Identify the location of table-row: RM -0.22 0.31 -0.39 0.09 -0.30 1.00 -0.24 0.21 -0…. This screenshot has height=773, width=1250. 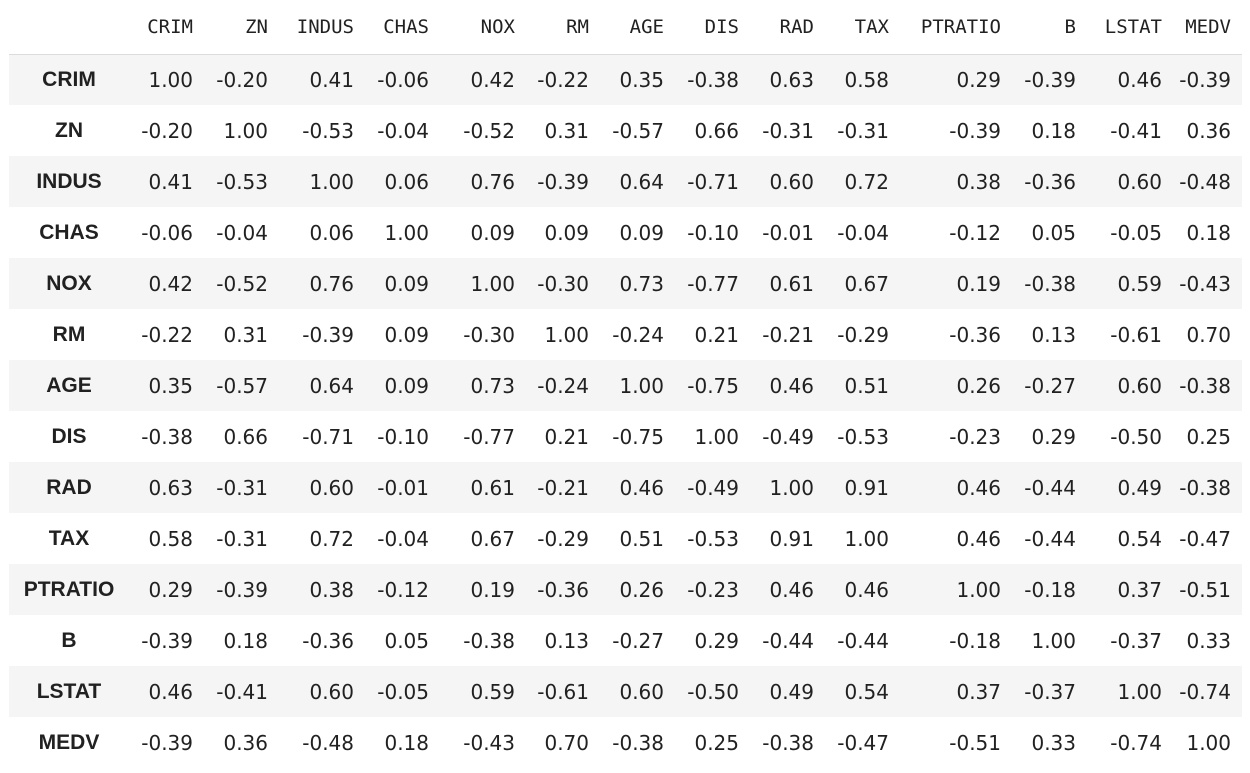
(625, 334).